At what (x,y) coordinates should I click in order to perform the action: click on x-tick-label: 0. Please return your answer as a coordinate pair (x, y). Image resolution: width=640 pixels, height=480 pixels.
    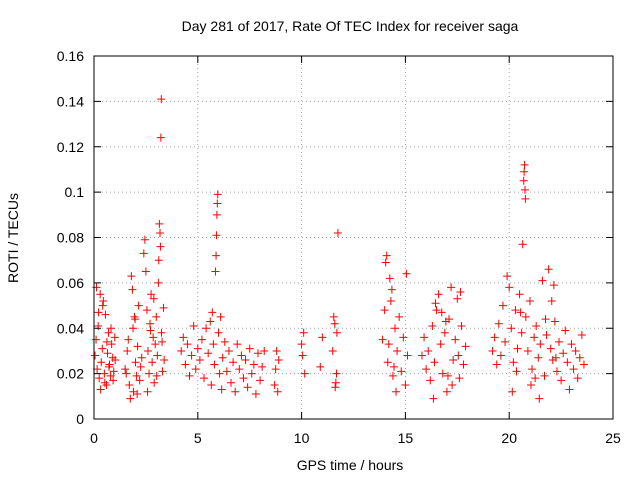
    Looking at the image, I should click on (94, 438).